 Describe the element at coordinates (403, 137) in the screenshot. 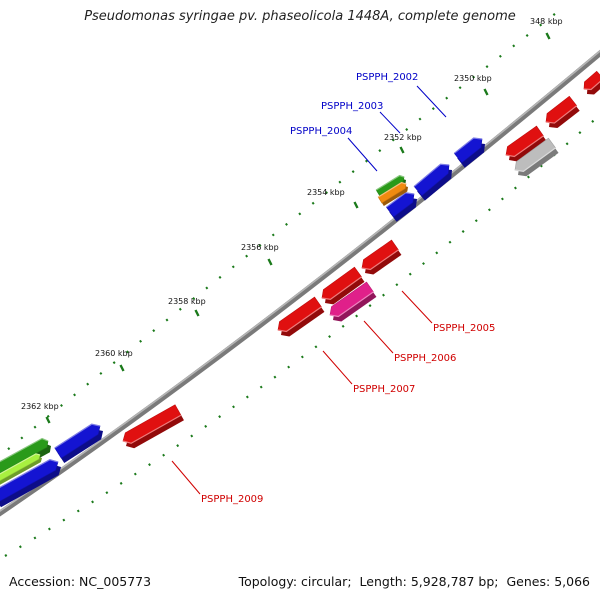

I see `tick-label: 2352 kbp` at that location.